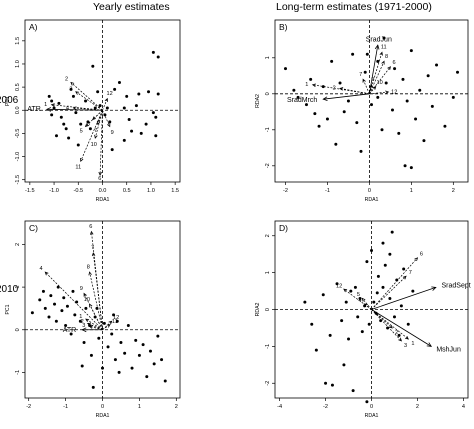 The width and height of the screenshot is (474, 429). What do you see at coordinates (139, 407) in the screenshot?
I see `panel-c-xtick-label: 1` at bounding box center [139, 407].